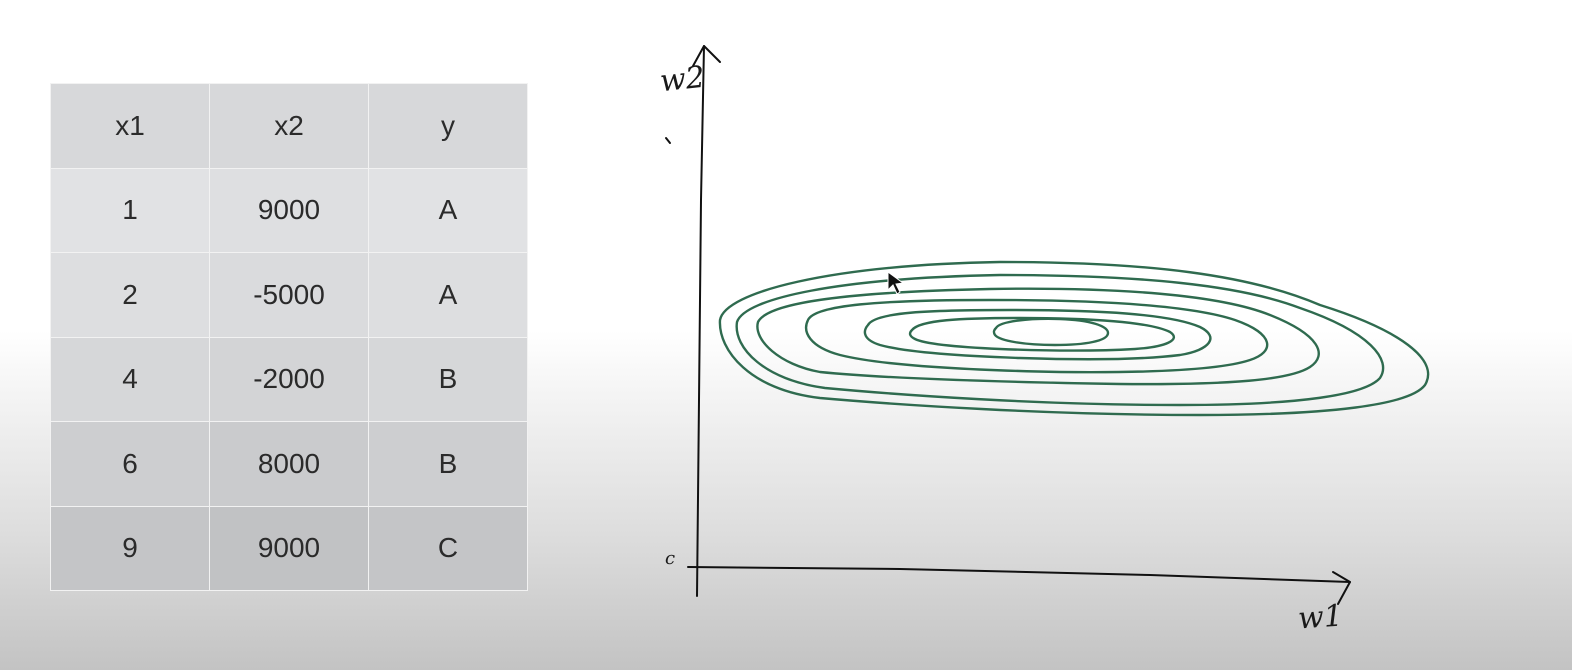 This screenshot has height=670, width=1572. Describe the element at coordinates (130, 210) in the screenshot. I see `cell-x1: 1` at that location.